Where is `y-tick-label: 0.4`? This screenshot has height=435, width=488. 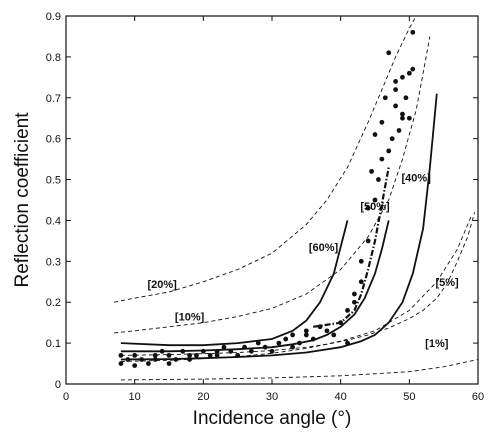 y-tick-label: 0.4 is located at coordinates (53, 221).